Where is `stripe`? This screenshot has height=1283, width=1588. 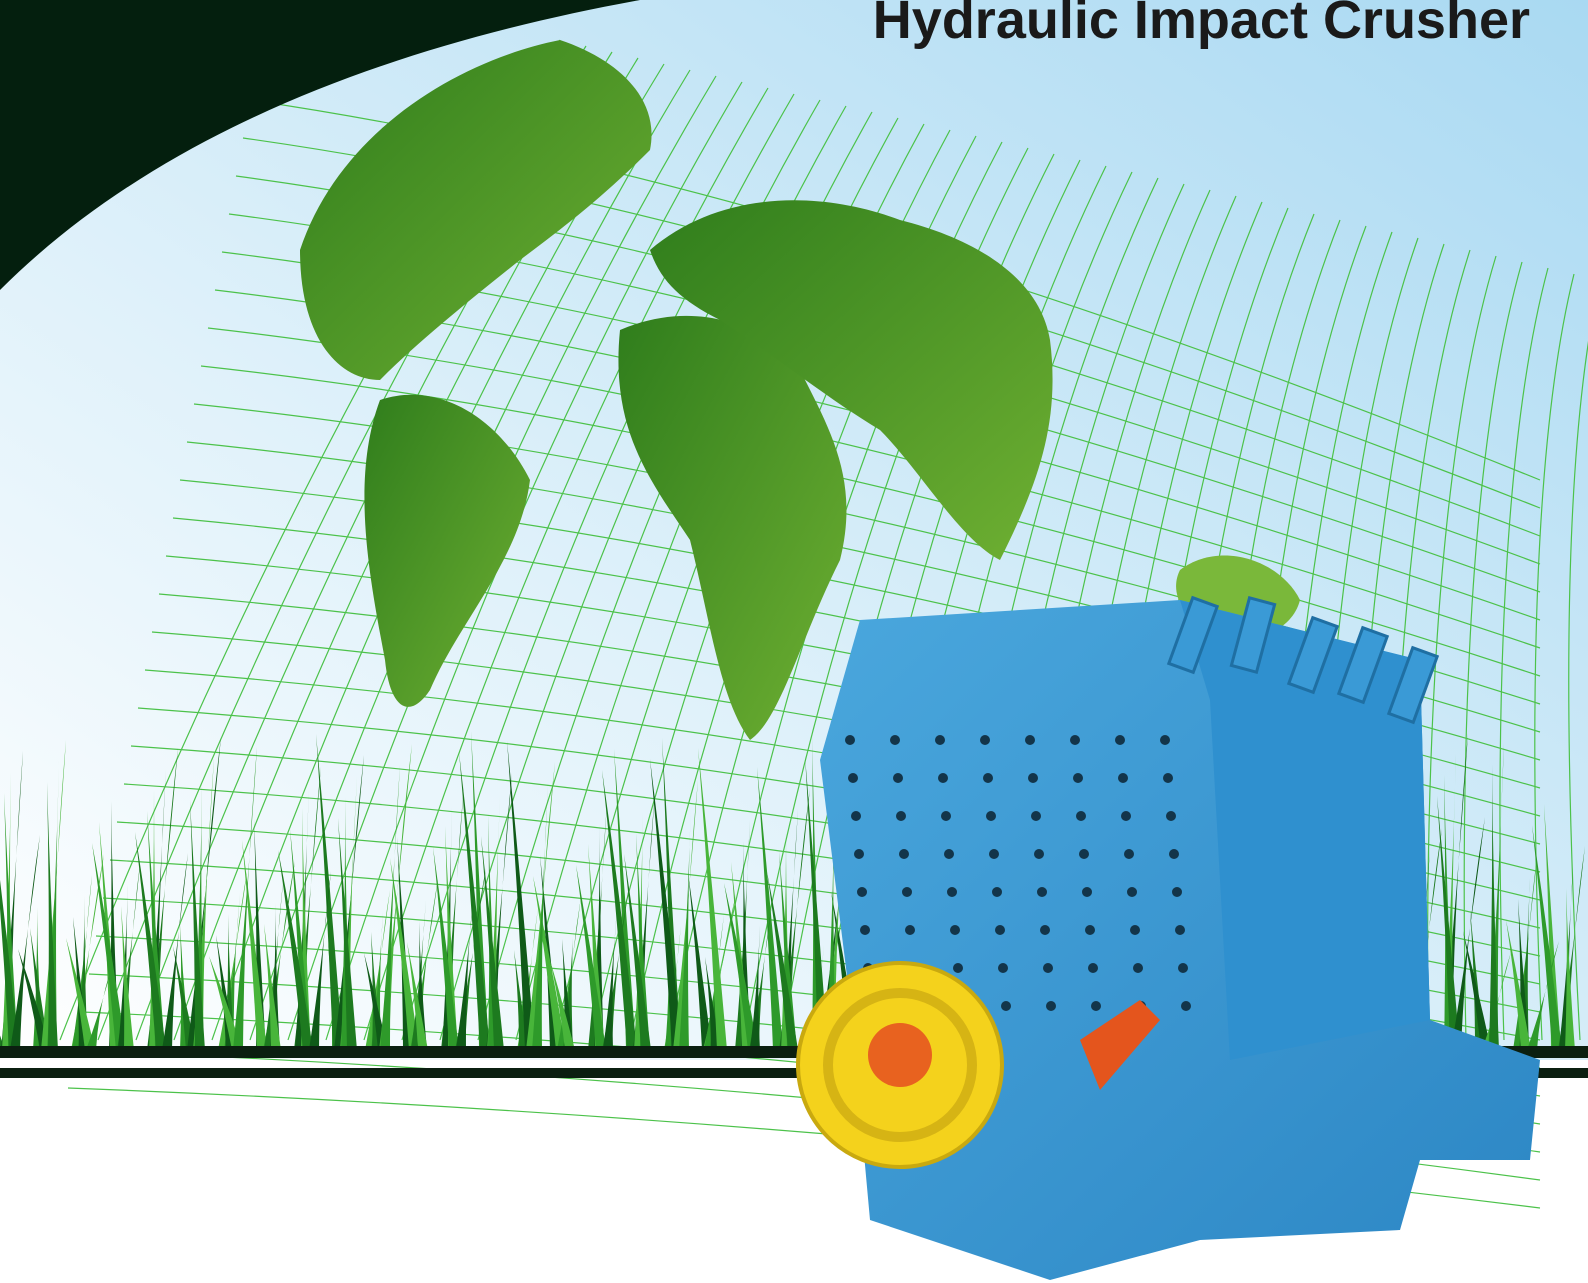 stripe is located at coordinates (794, 1073).